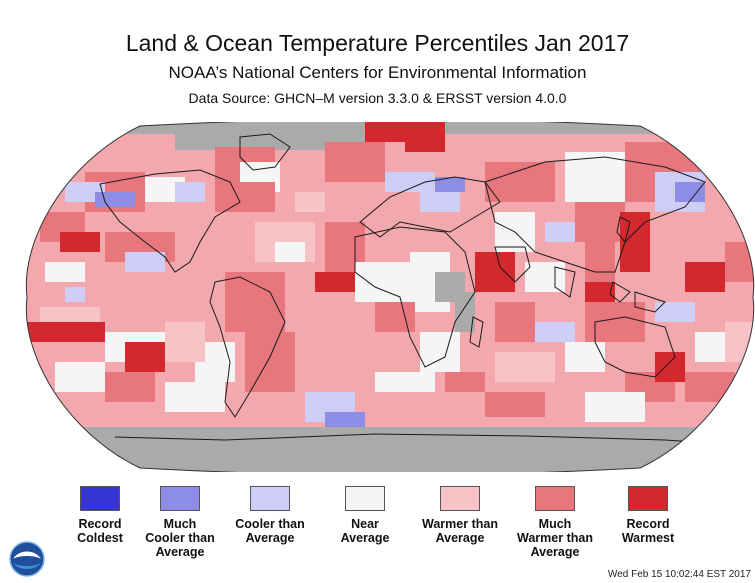 Image resolution: width=755 pixels, height=583 pixels. I want to click on legend-swatch-record-warmest, so click(648, 498).